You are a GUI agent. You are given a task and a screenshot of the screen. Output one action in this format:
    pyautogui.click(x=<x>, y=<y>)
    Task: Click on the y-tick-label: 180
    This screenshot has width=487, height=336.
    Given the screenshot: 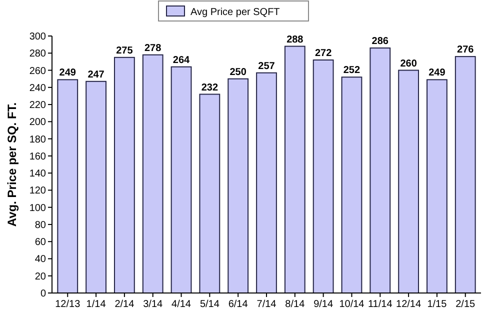 What is the action you would take?
    pyautogui.click(x=37, y=140)
    